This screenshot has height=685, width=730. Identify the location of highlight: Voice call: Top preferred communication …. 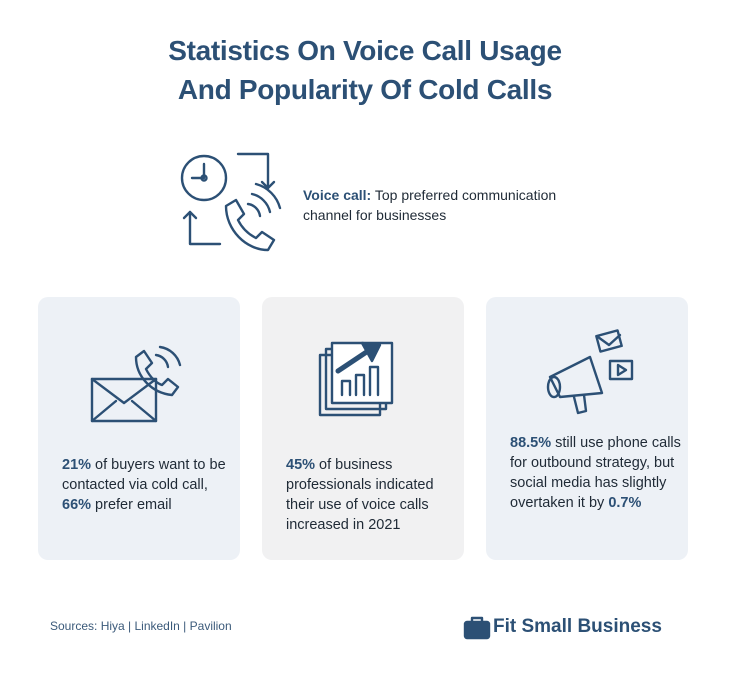
(453, 205).